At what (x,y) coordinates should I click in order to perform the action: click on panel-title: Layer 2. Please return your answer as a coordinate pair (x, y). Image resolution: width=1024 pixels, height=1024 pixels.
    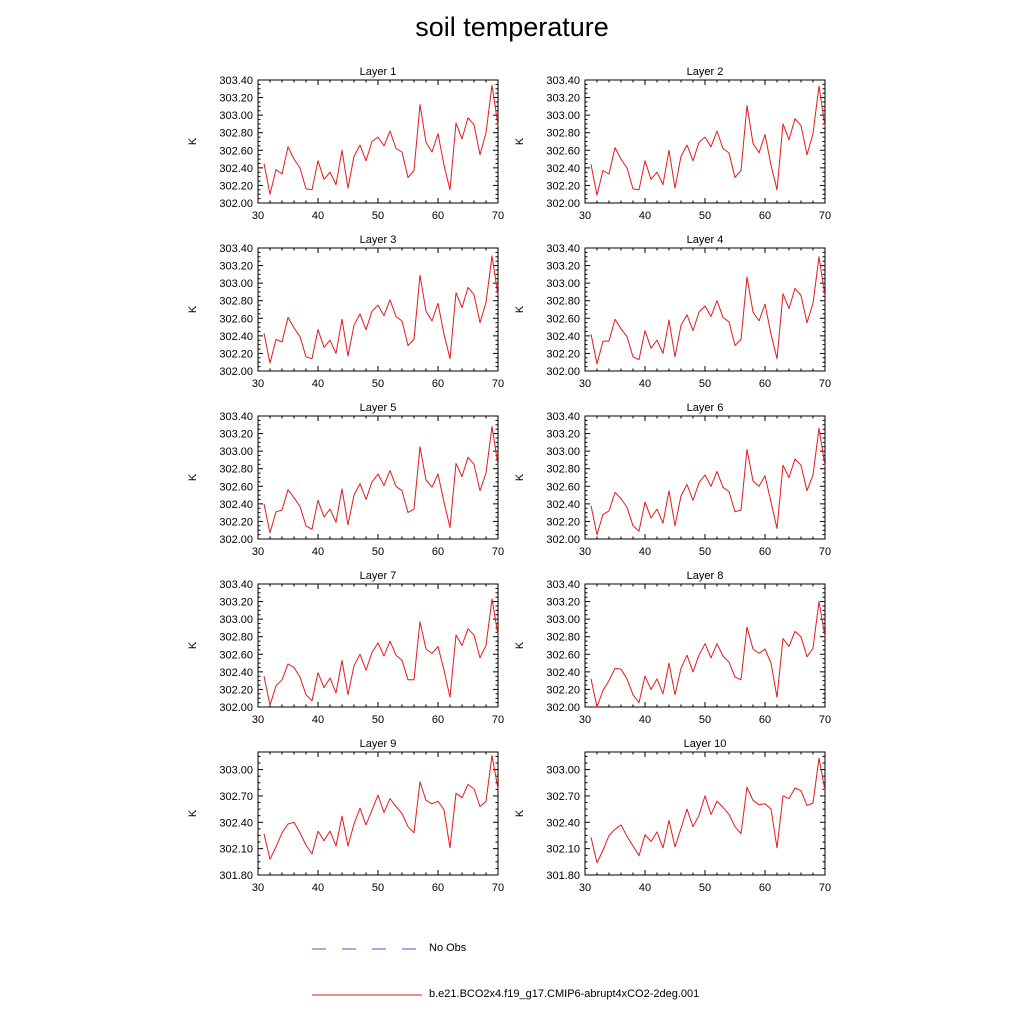
    Looking at the image, I should click on (705, 72).